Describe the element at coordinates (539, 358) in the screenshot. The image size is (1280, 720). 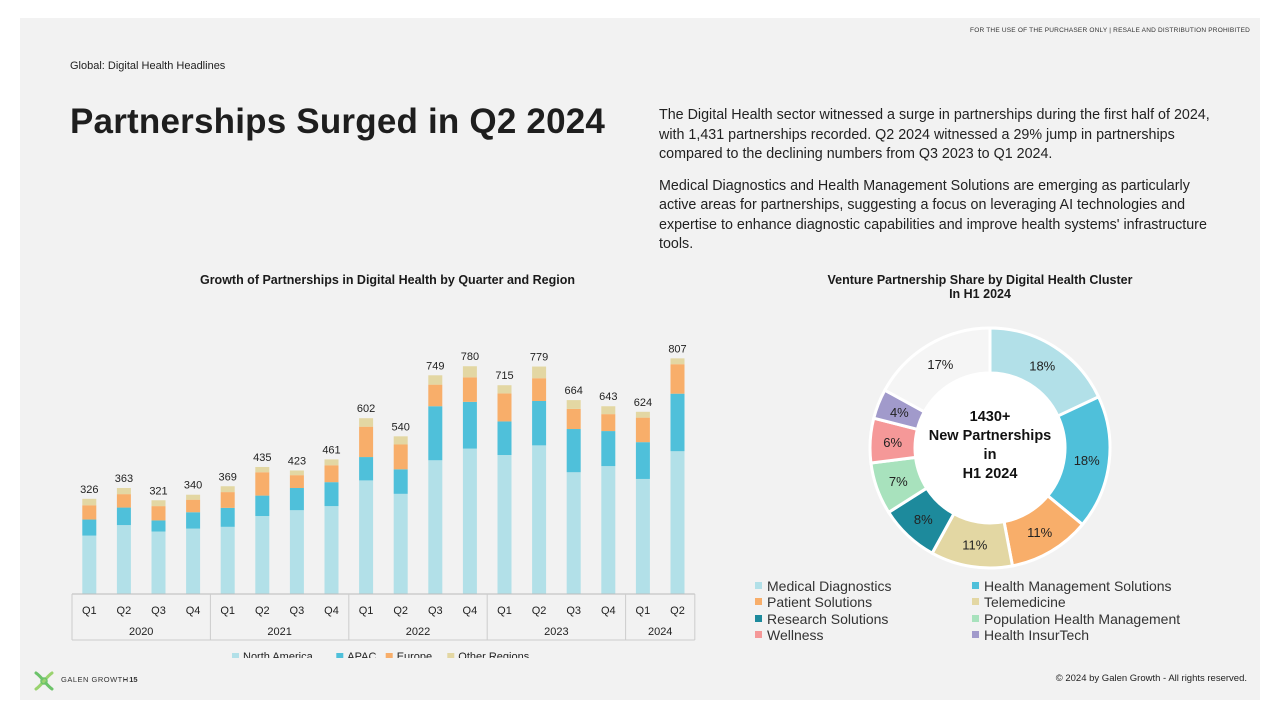
I see `bar-total-label: 779` at that location.